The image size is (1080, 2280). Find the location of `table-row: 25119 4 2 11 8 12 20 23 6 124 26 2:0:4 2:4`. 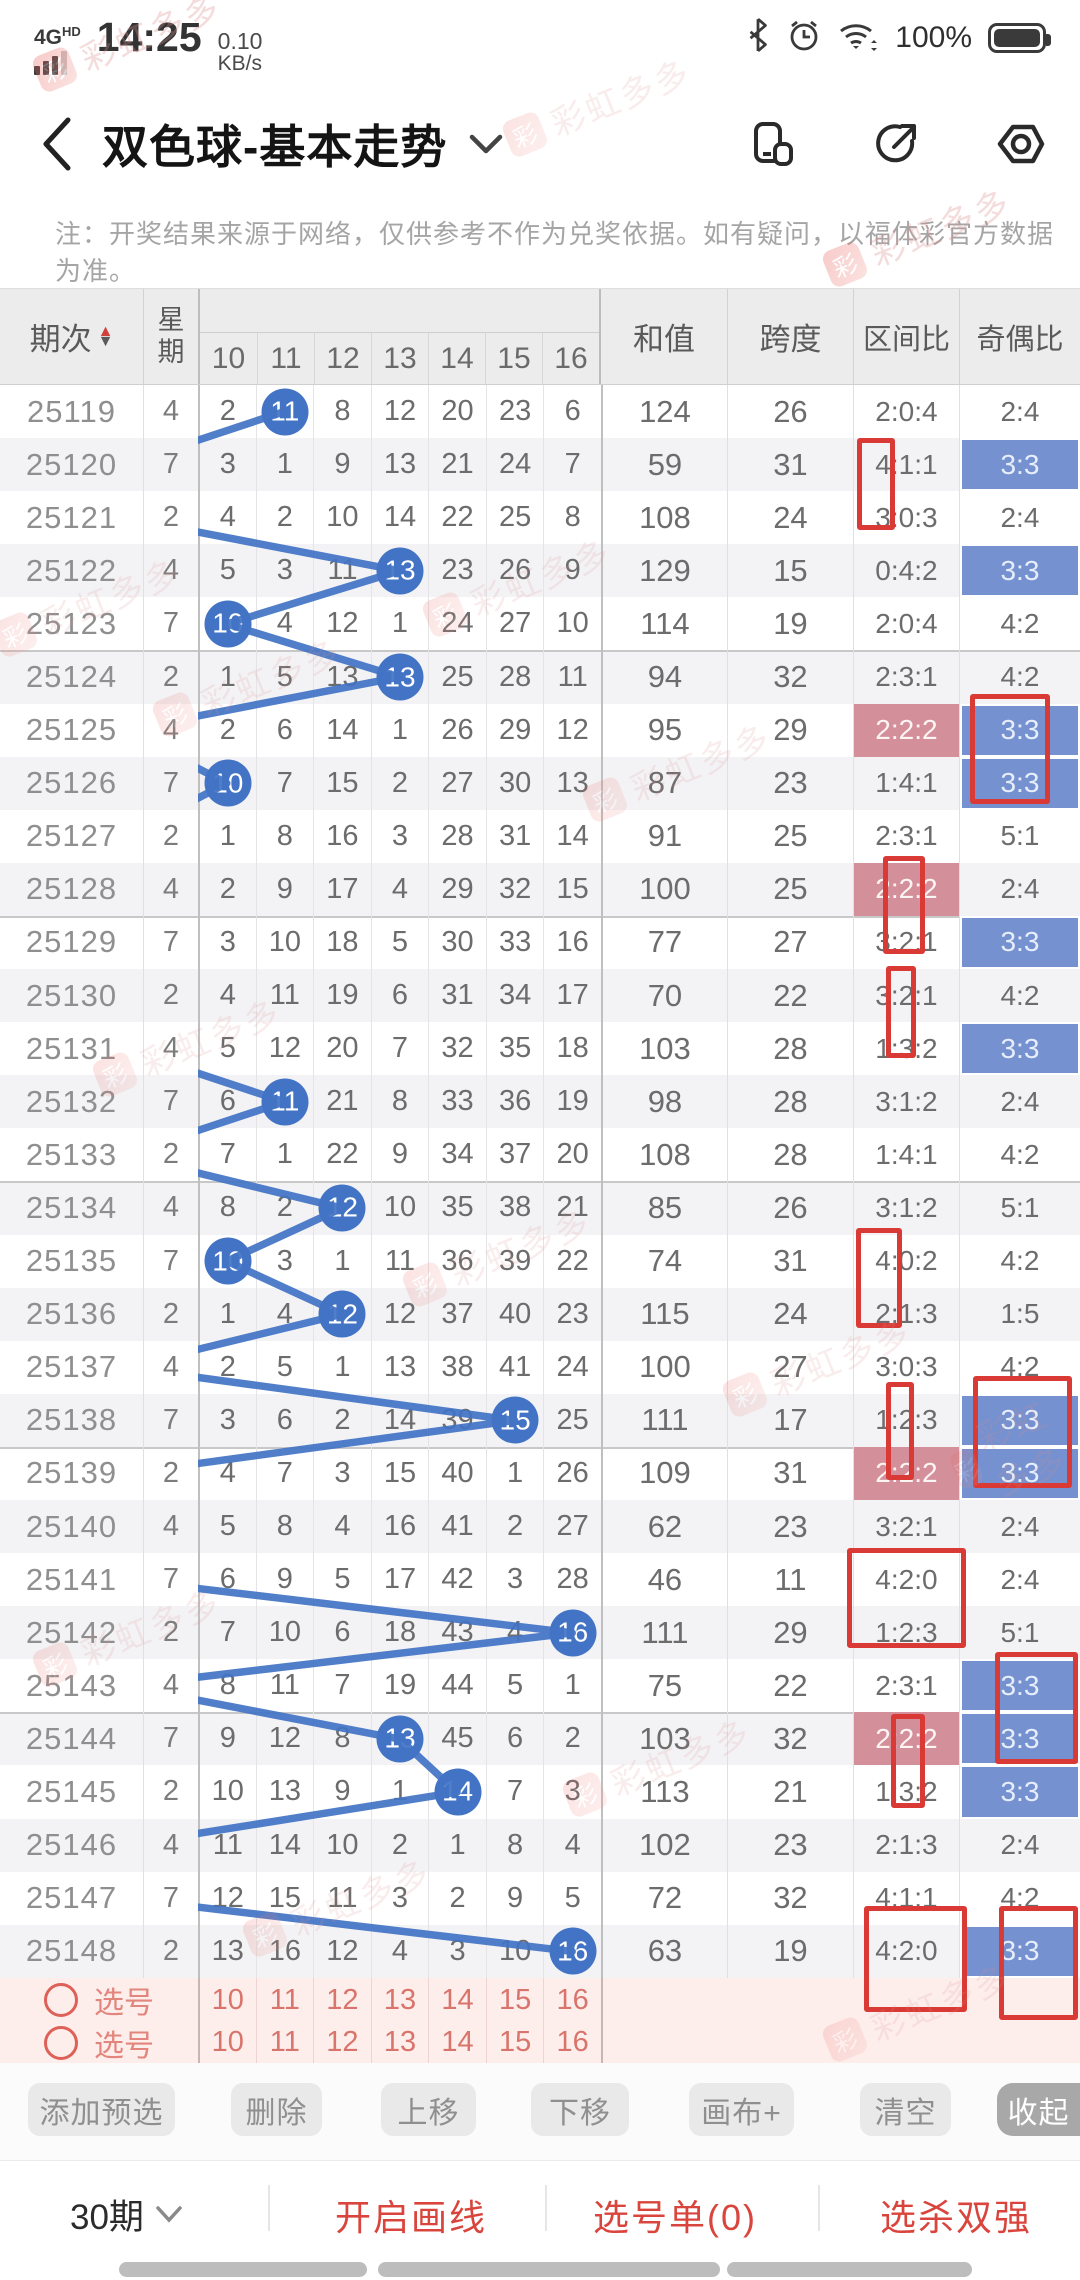

table-row: 25119 4 2 11 8 12 20 23 6 124 26 2:0:4 2:4 is located at coordinates (540, 412).